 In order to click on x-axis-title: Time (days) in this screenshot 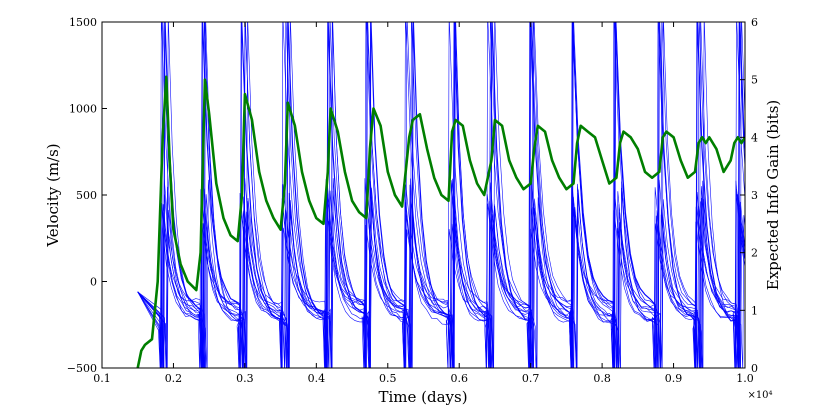, I will do `click(422, 397)`.